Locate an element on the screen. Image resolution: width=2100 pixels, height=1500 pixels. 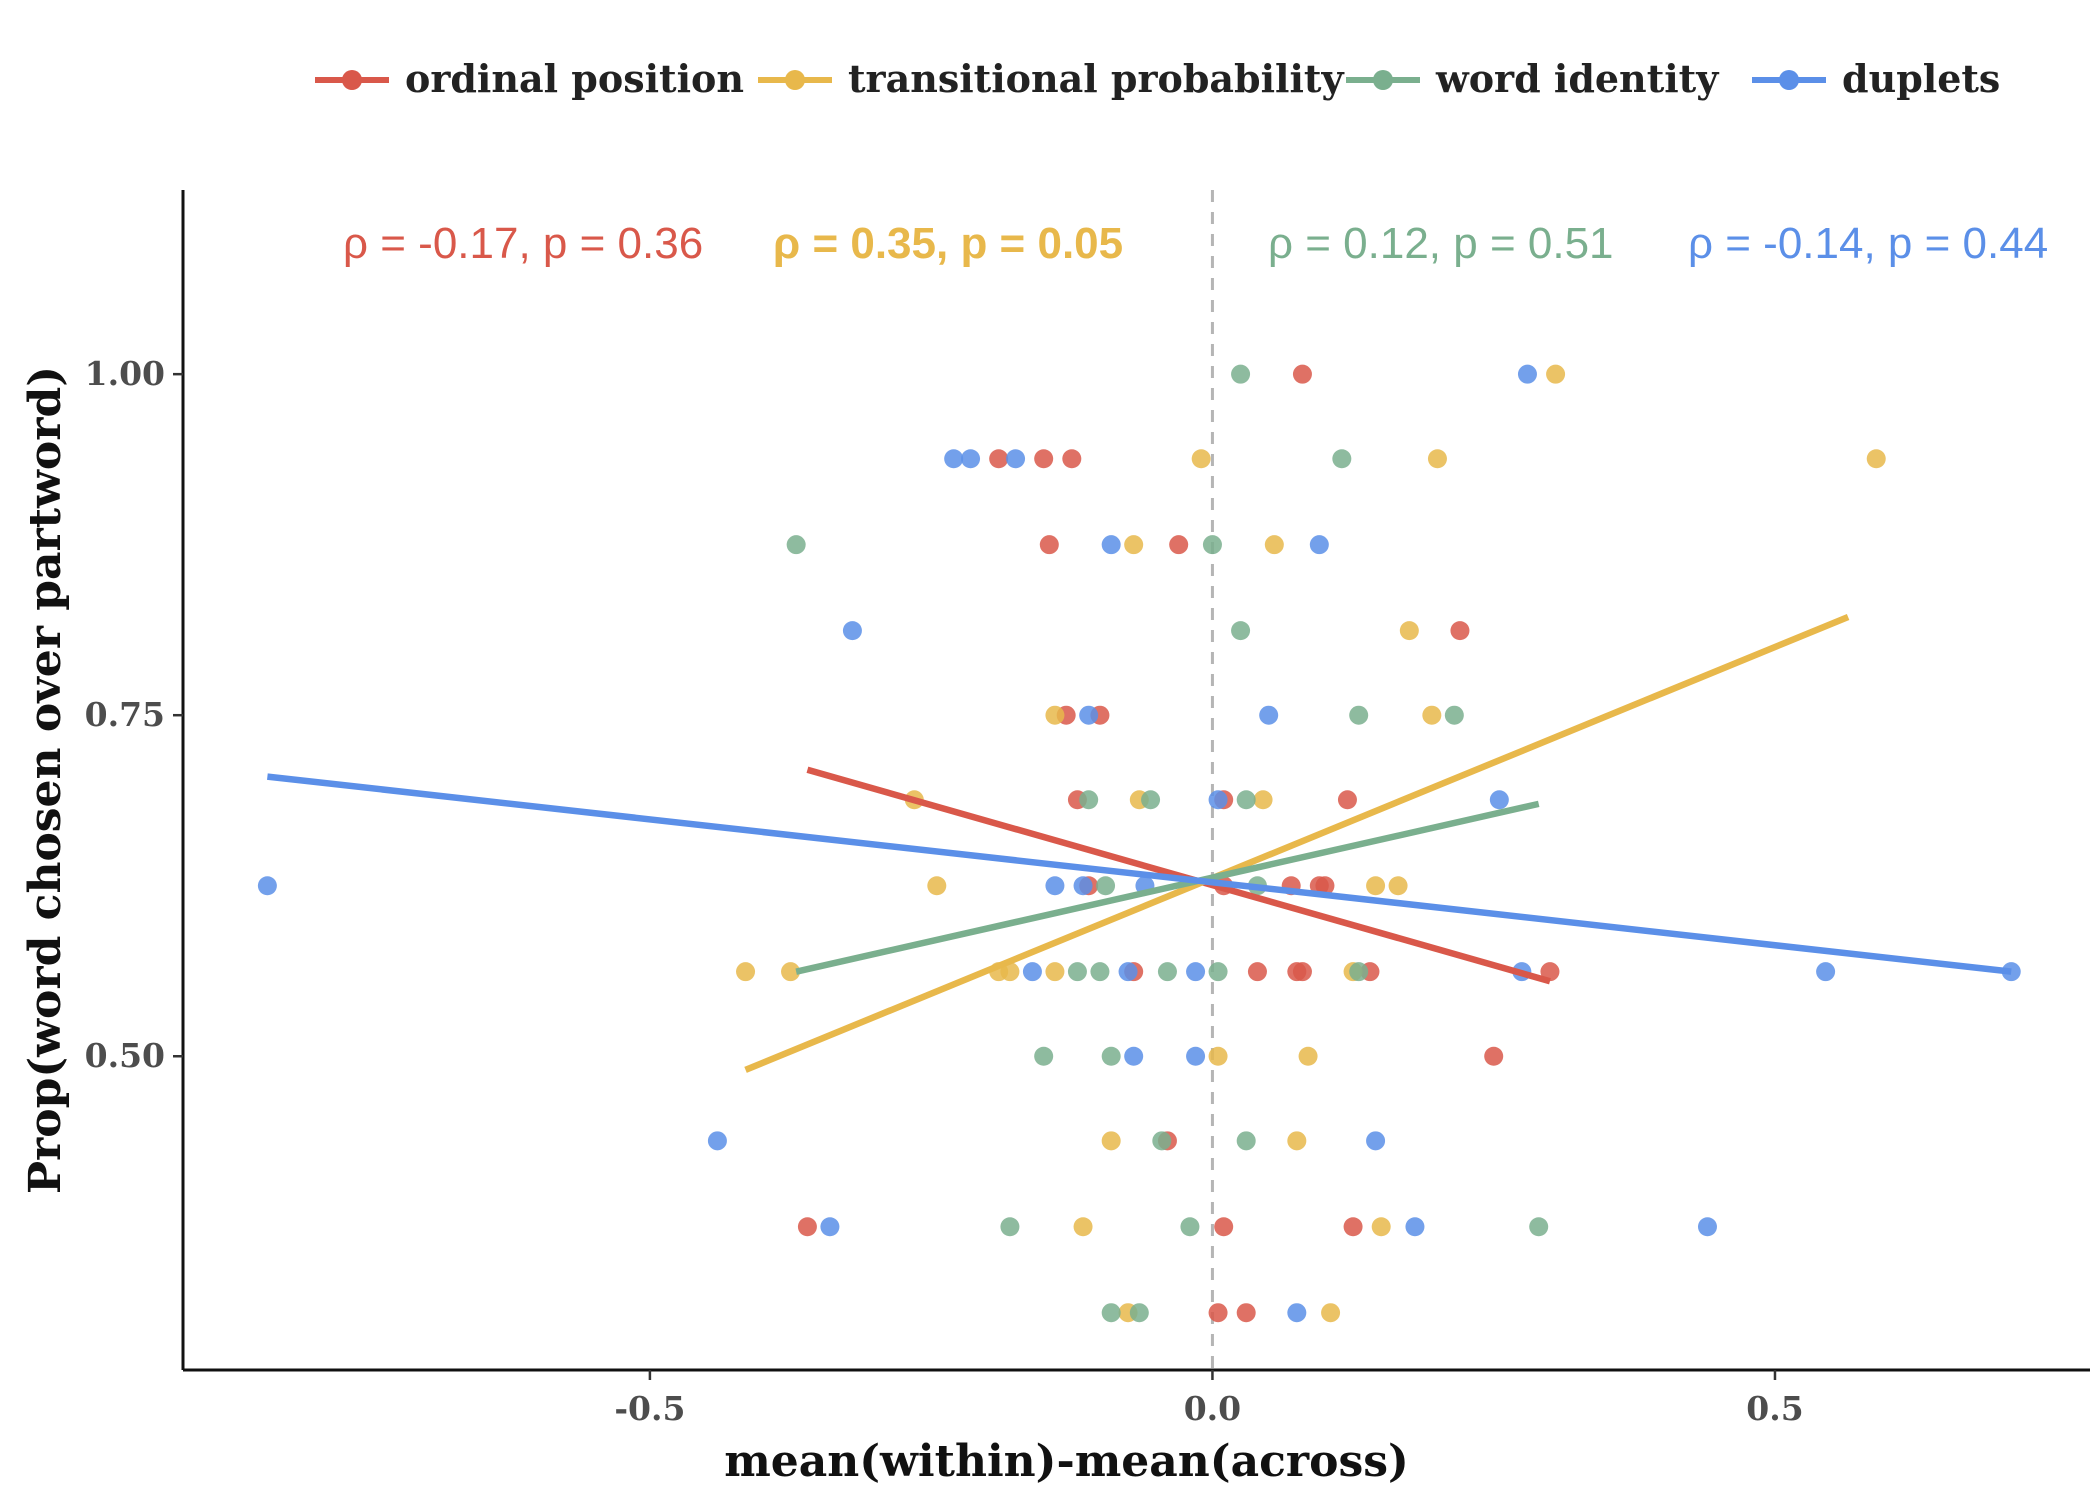
fit-line-word-identity is located at coordinates (1167, 887).